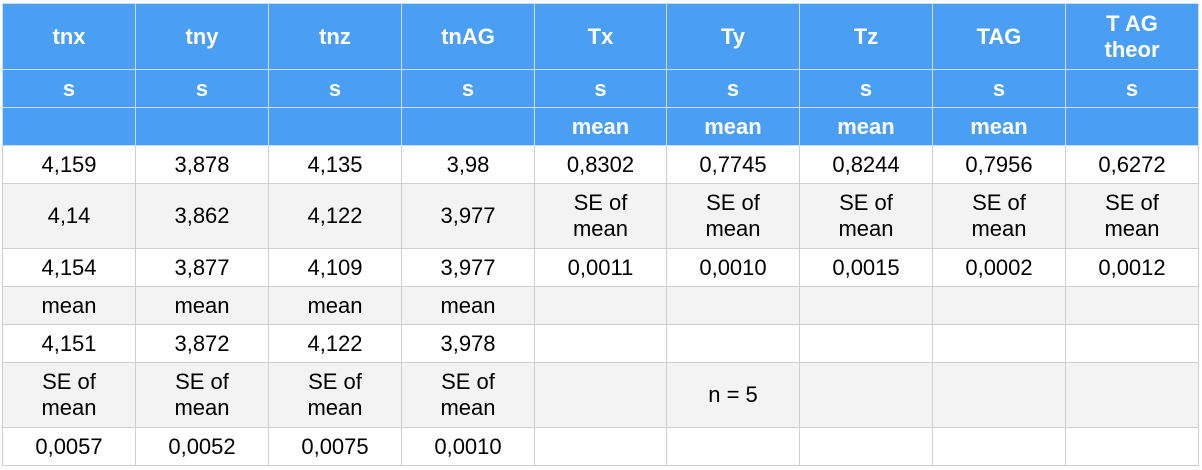  What do you see at coordinates (468, 164) in the screenshot?
I see `cell-value: 3,98` at bounding box center [468, 164].